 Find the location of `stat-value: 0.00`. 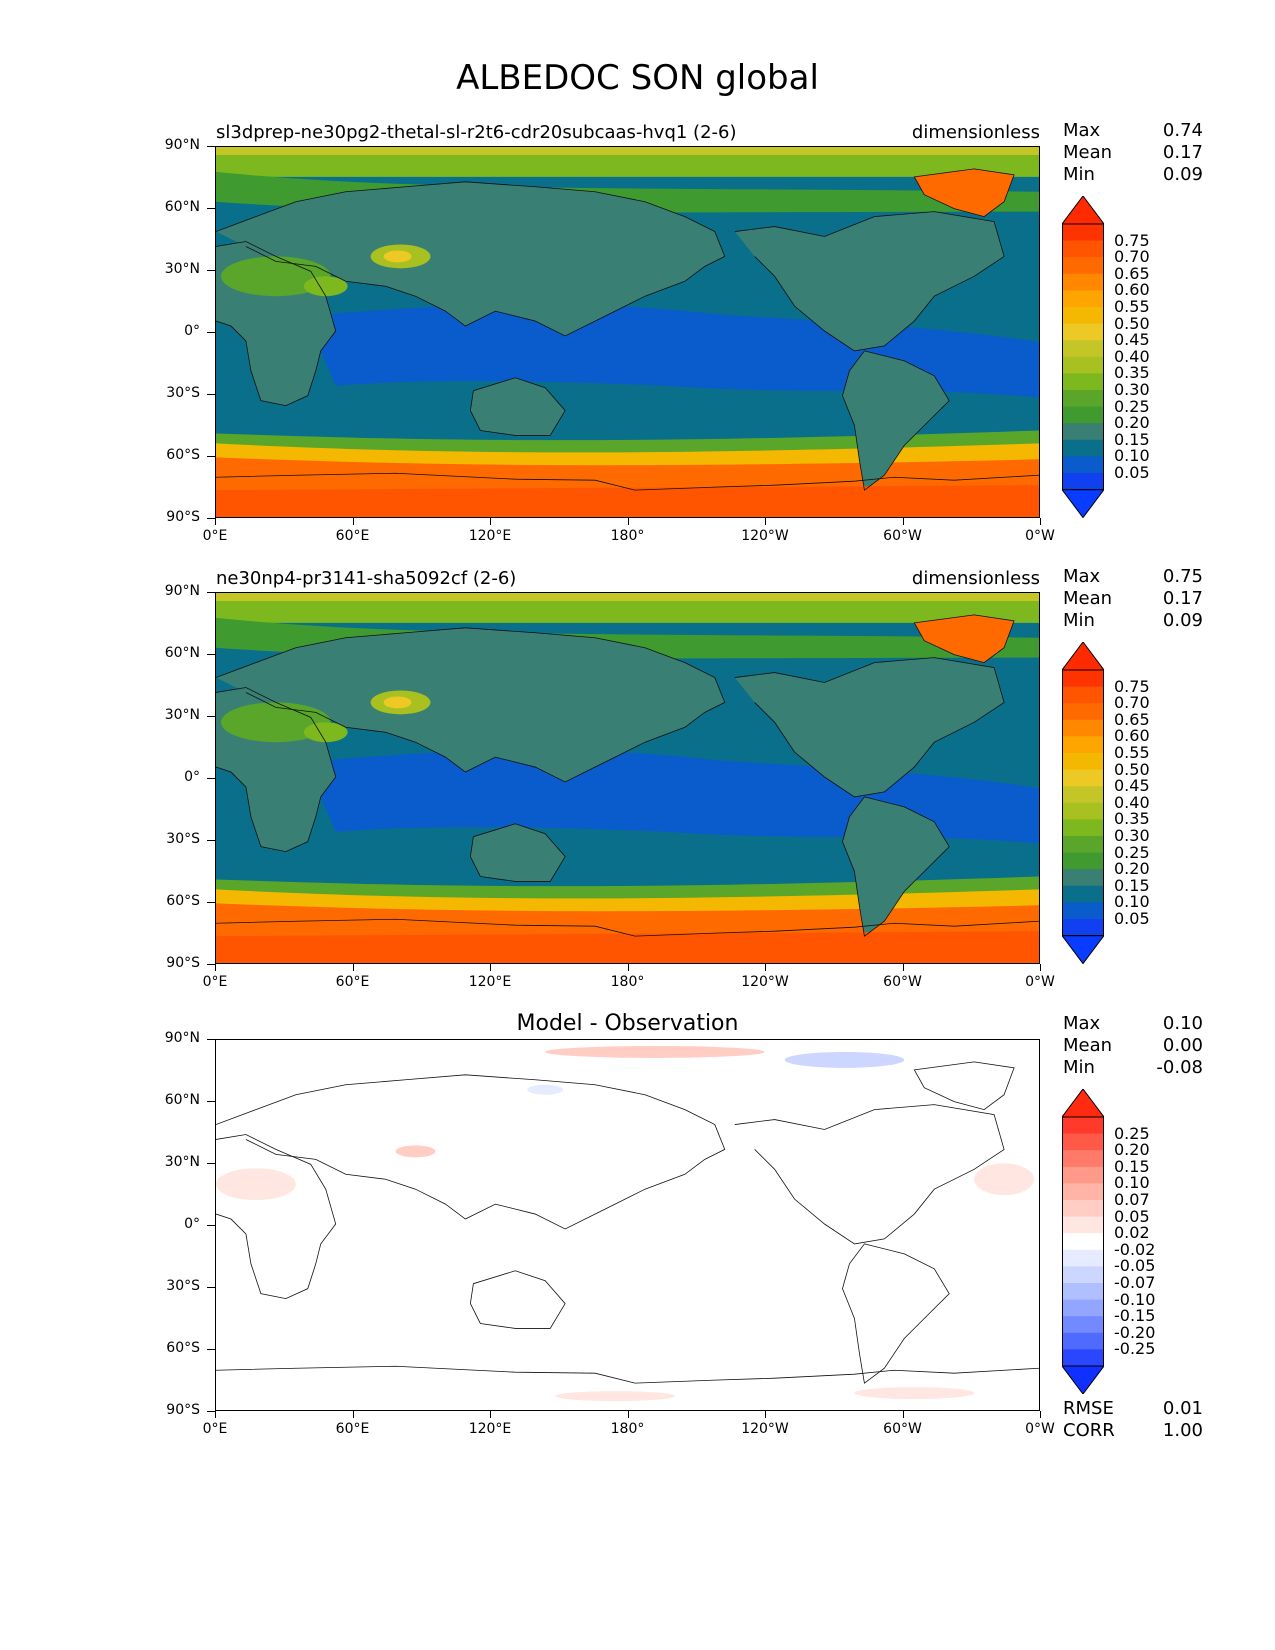

stat-value: 0.00 is located at coordinates (1182, 1045).